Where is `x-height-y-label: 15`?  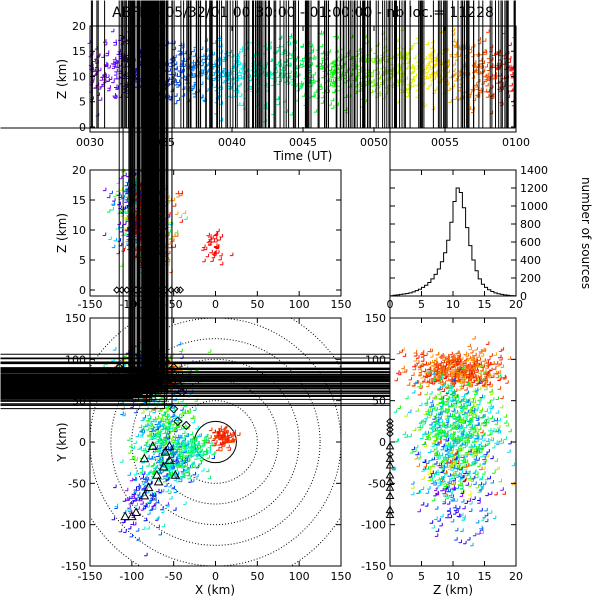 x-height-y-label: 15 is located at coordinates (79, 200).